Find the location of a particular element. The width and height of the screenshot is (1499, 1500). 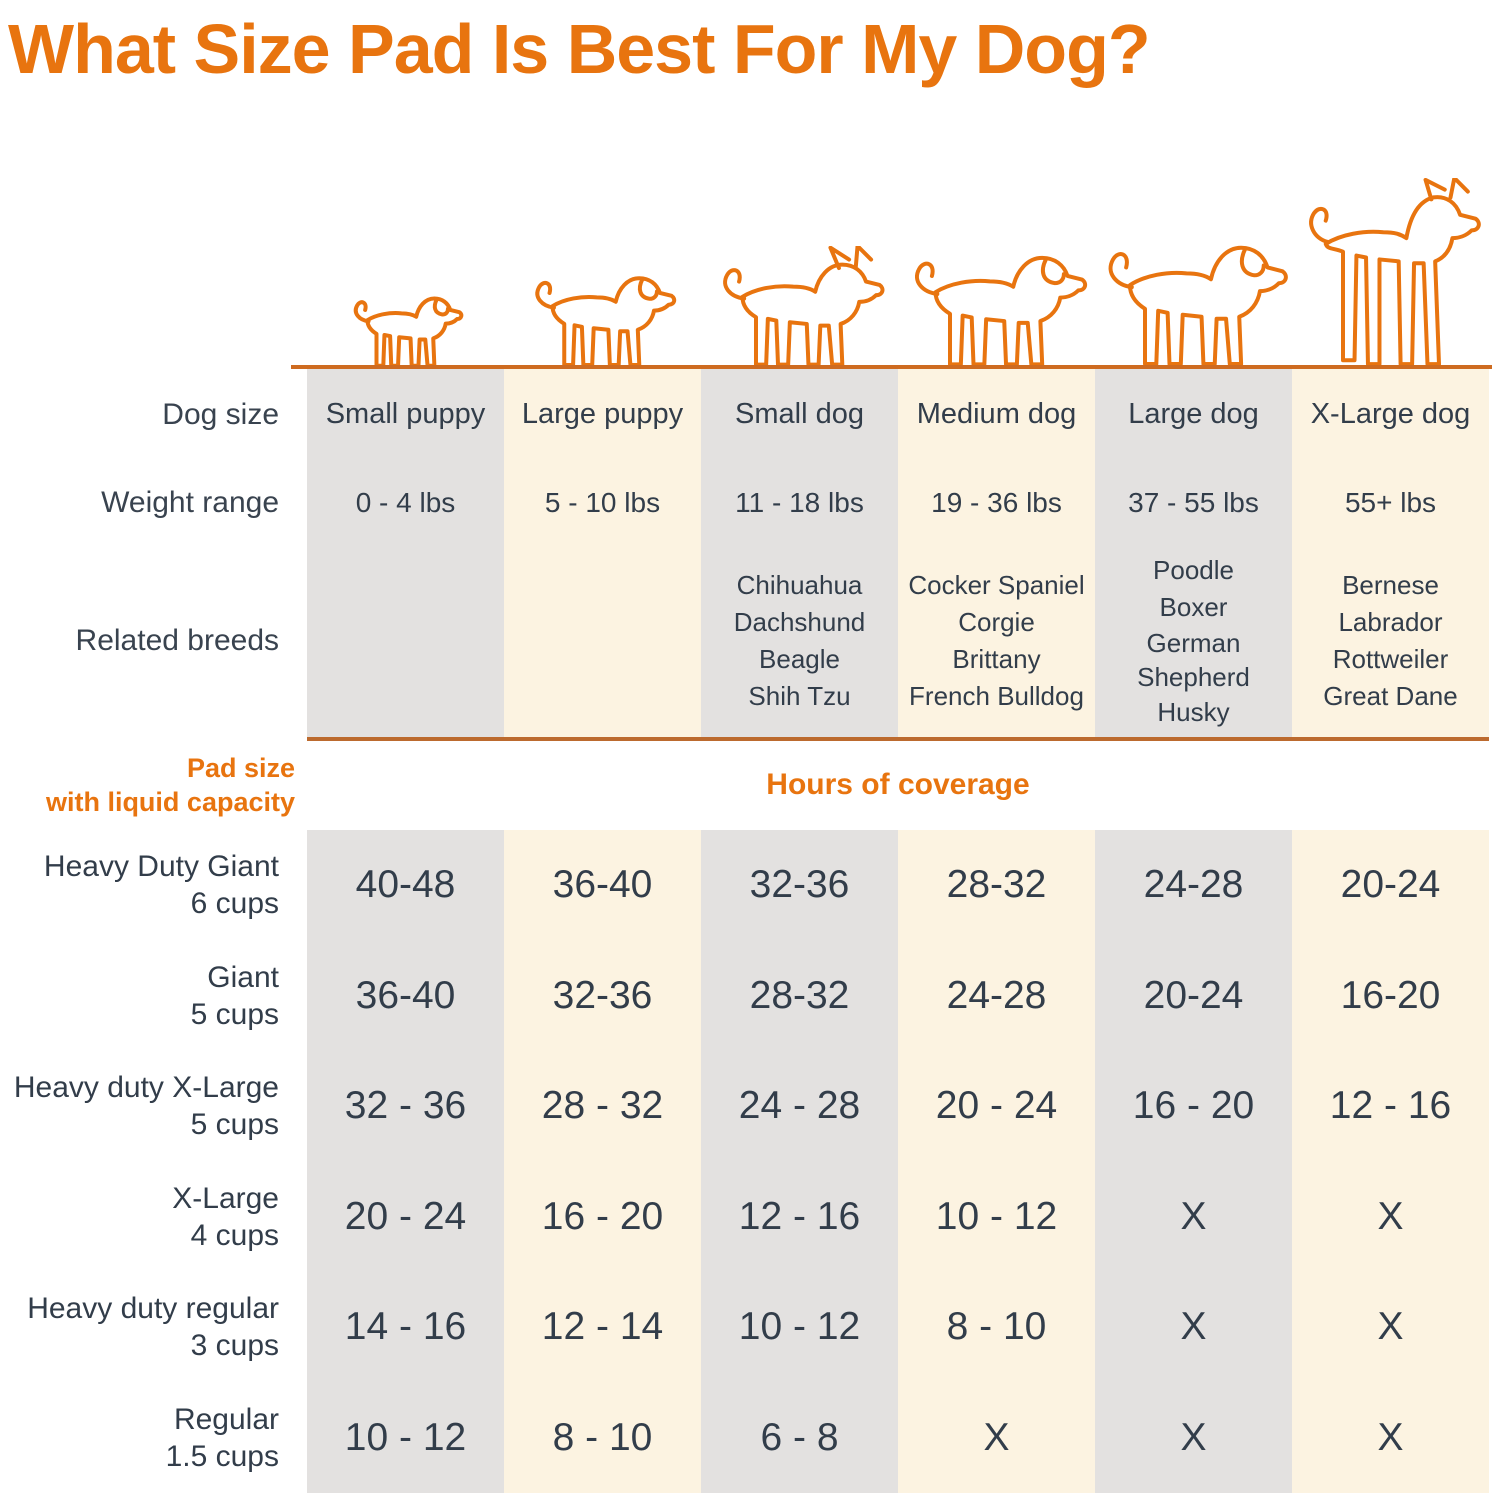

dog-size-value: Small puppy is located at coordinates (405, 414).